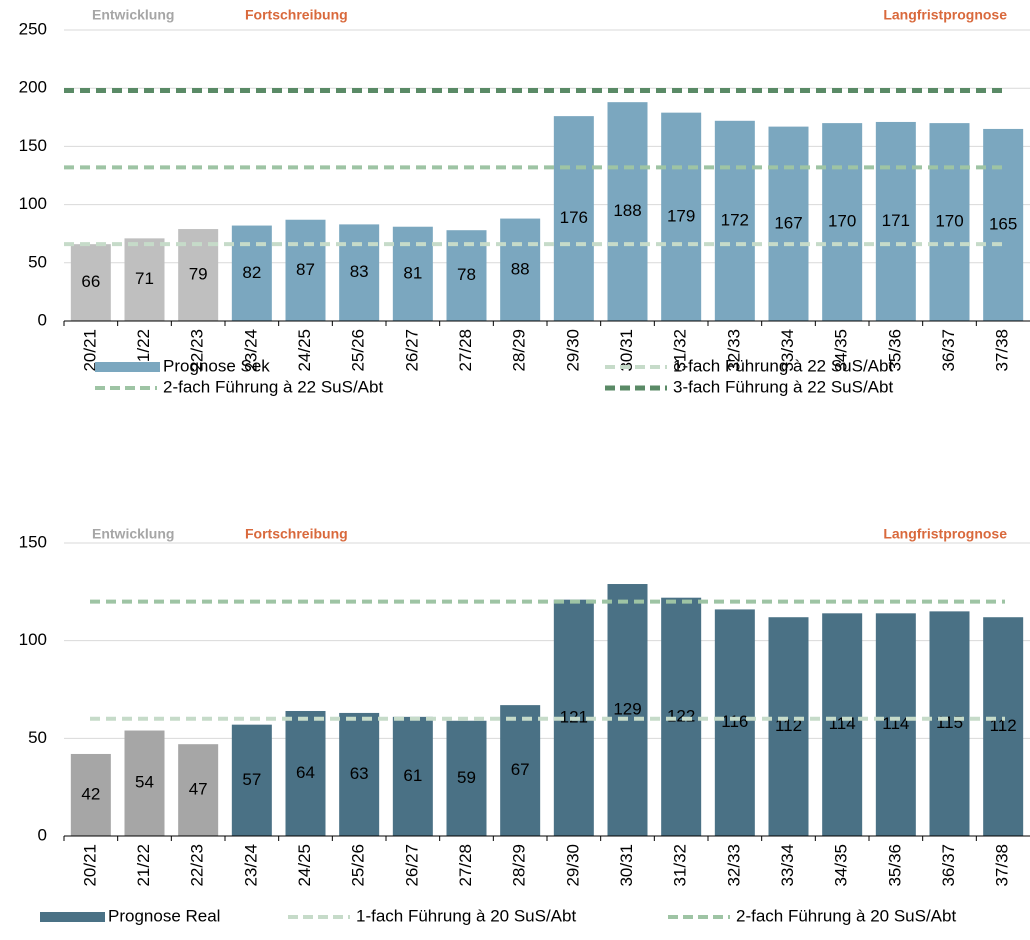 The image size is (1030, 940). I want to click on legend-label: 1-fach Führung à 22 SuS/Abt, so click(783, 365).